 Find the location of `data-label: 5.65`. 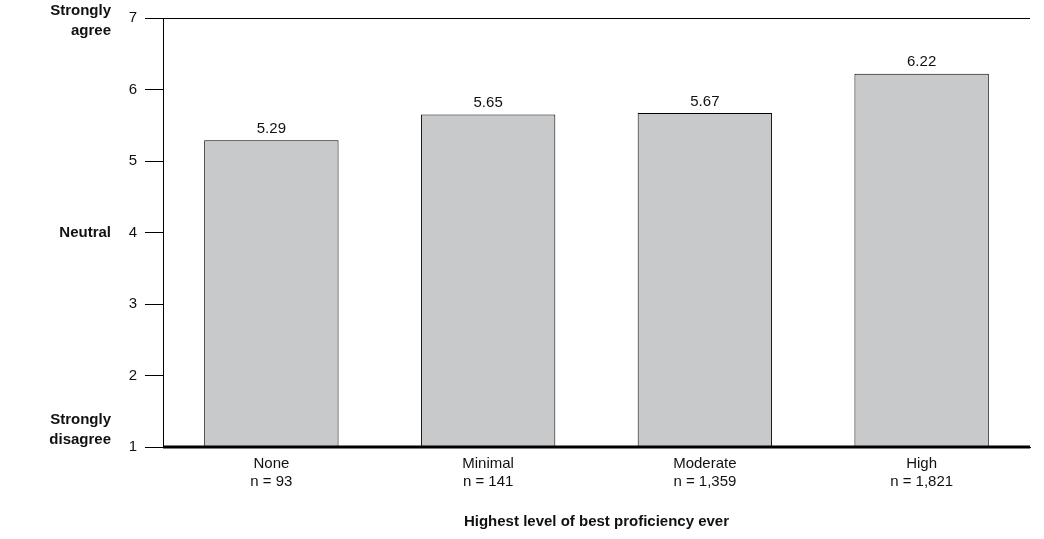

data-label: 5.65 is located at coordinates (488, 102).